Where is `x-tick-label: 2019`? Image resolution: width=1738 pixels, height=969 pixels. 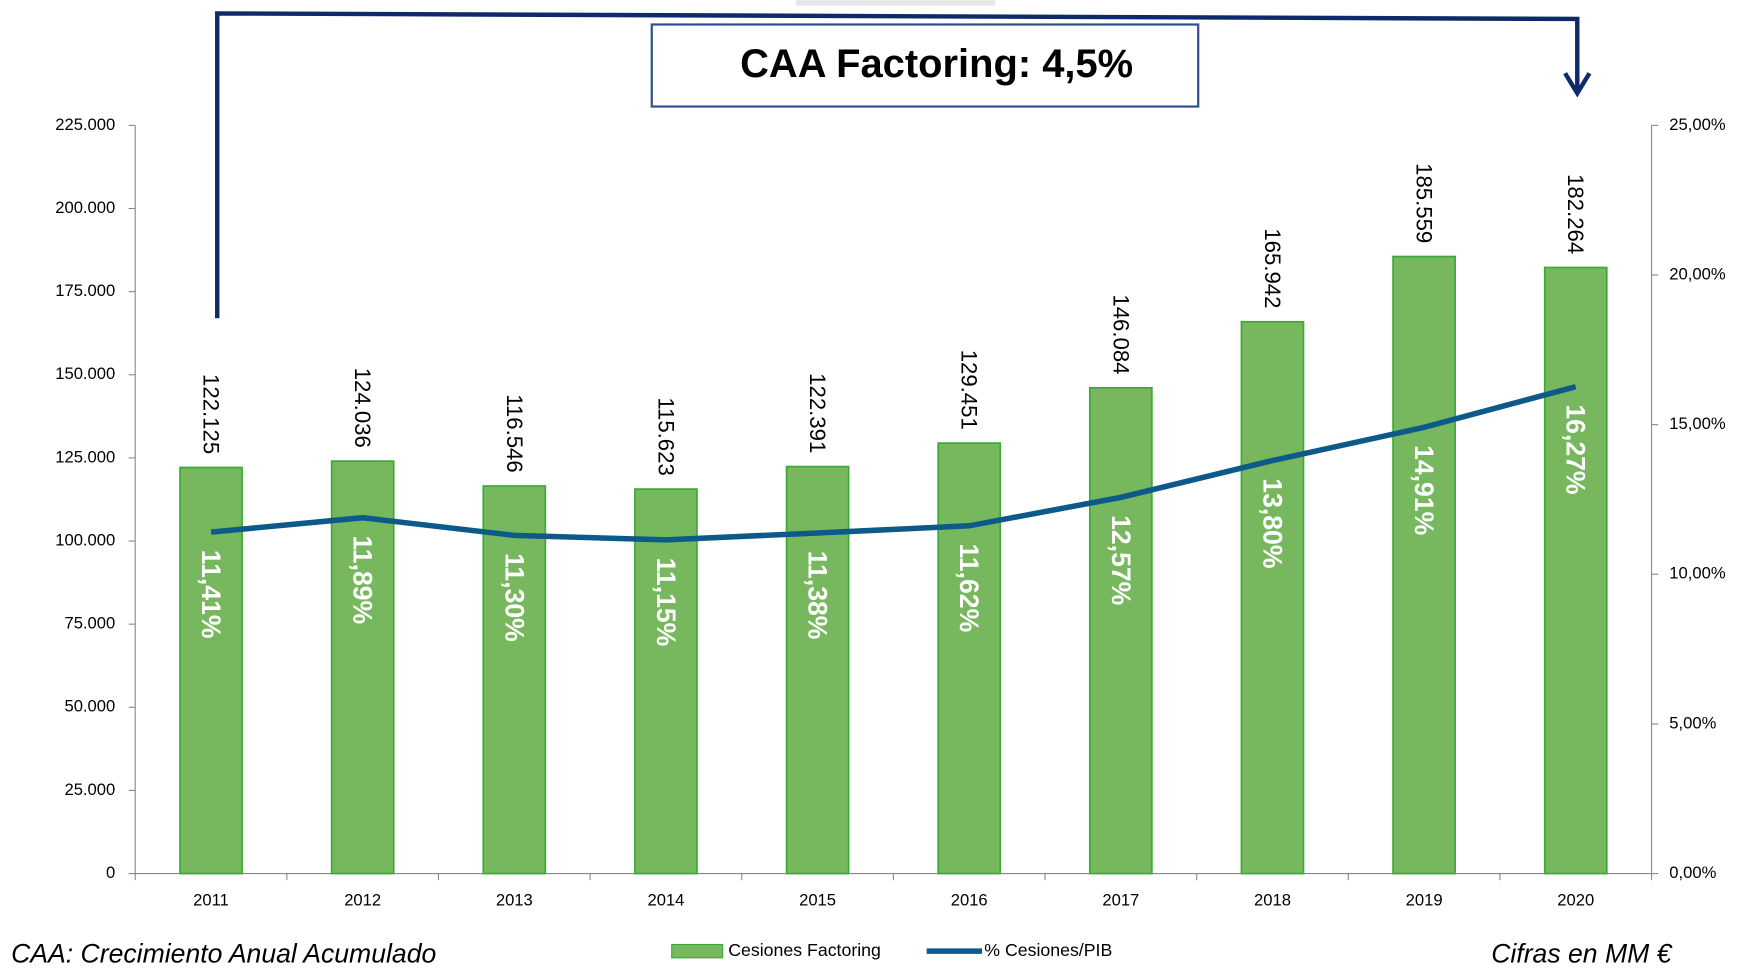 x-tick-label: 2019 is located at coordinates (1424, 900).